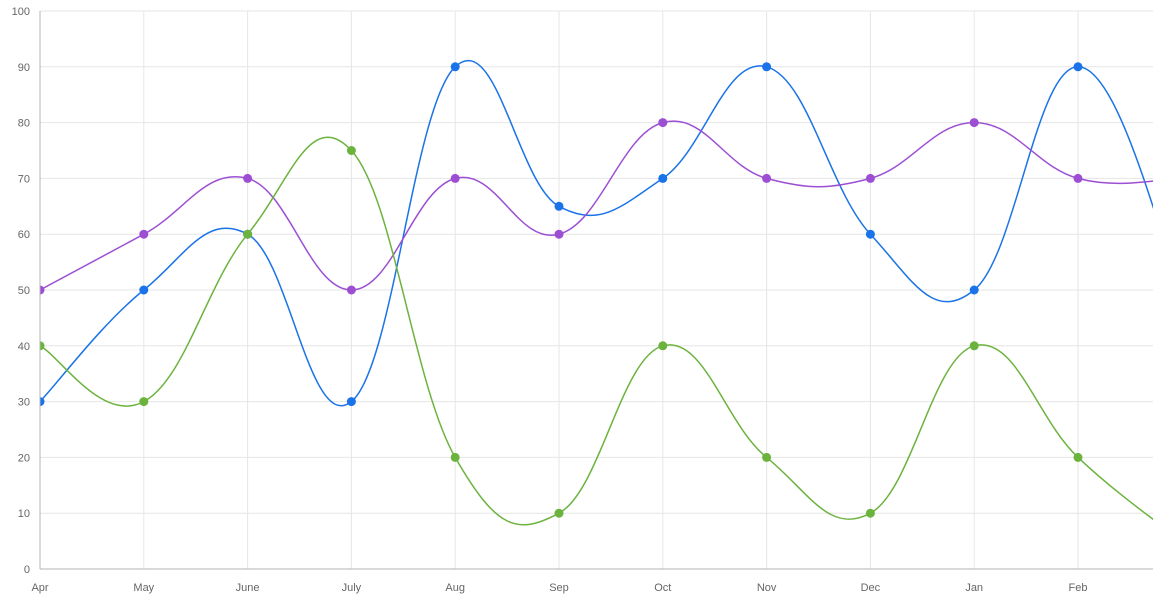  I want to click on y-tick-label: 40, so click(24, 347).